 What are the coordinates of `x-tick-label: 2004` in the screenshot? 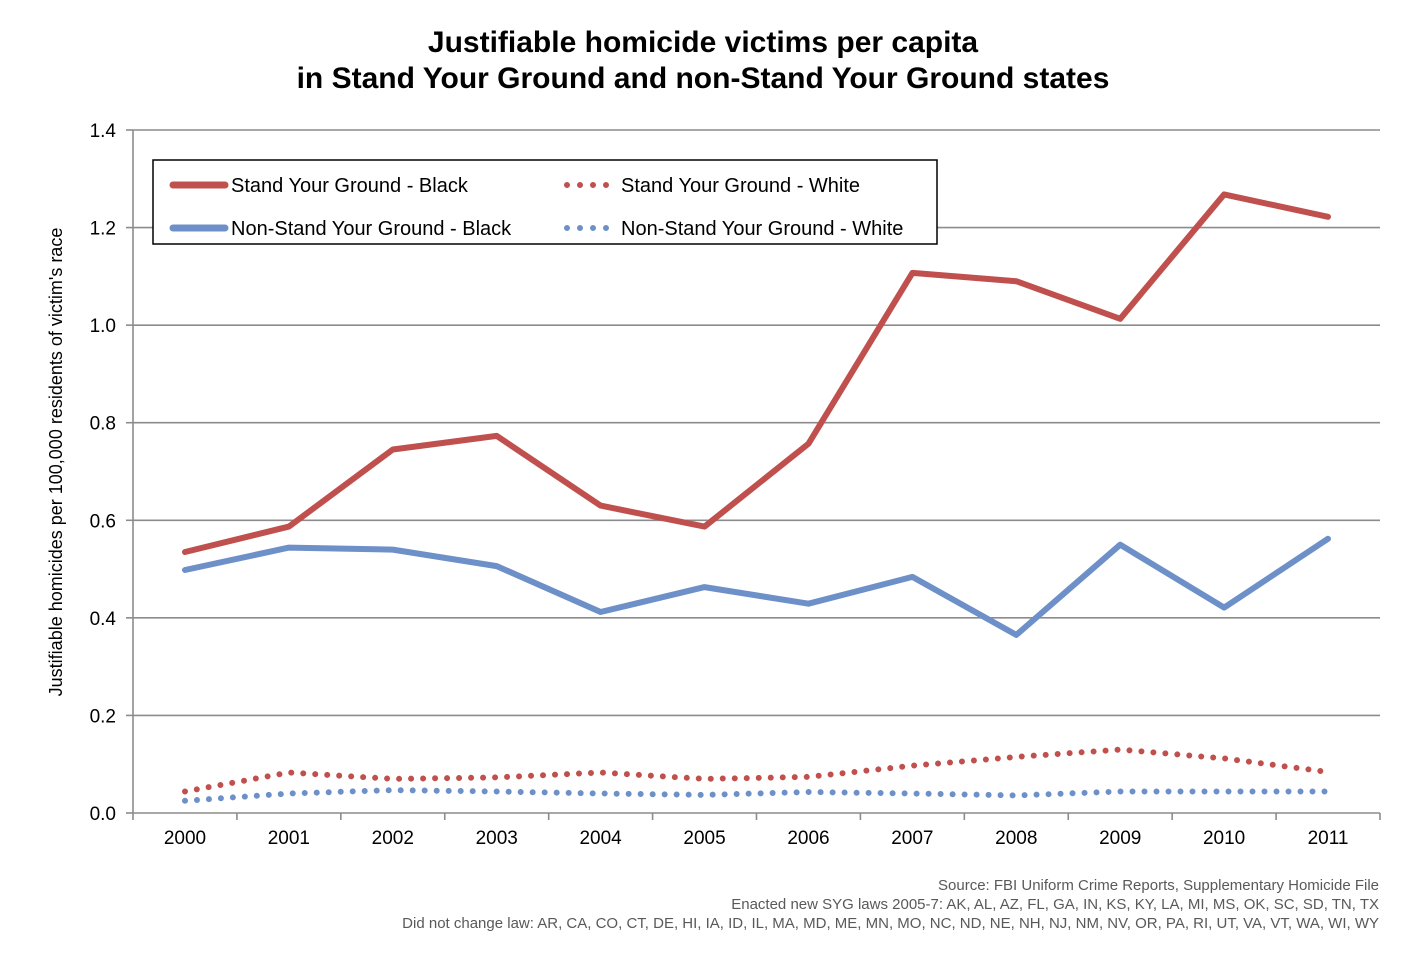 It's located at (600, 838).